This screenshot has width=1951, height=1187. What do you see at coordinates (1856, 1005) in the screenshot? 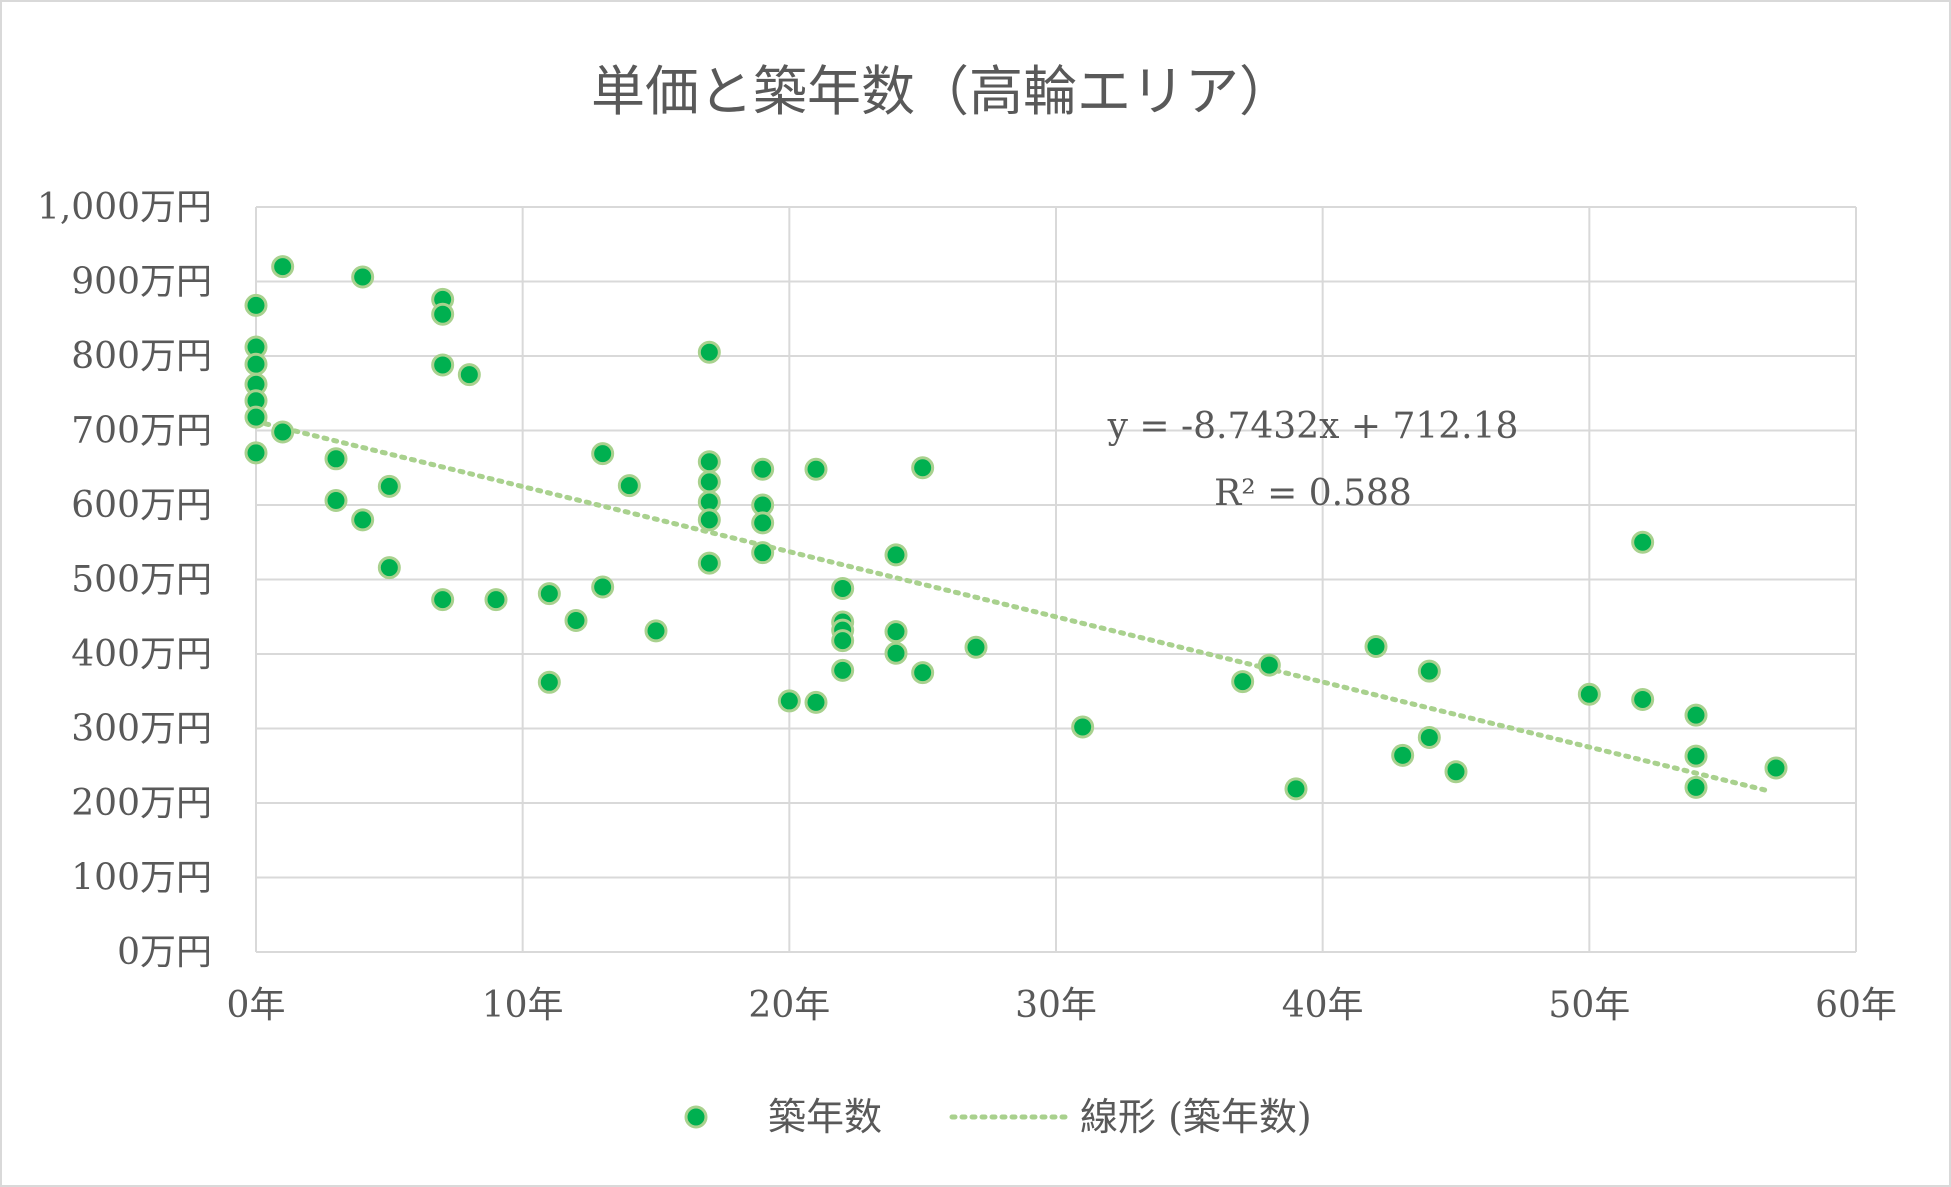
I see `x-tick-label-6: 60年` at bounding box center [1856, 1005].